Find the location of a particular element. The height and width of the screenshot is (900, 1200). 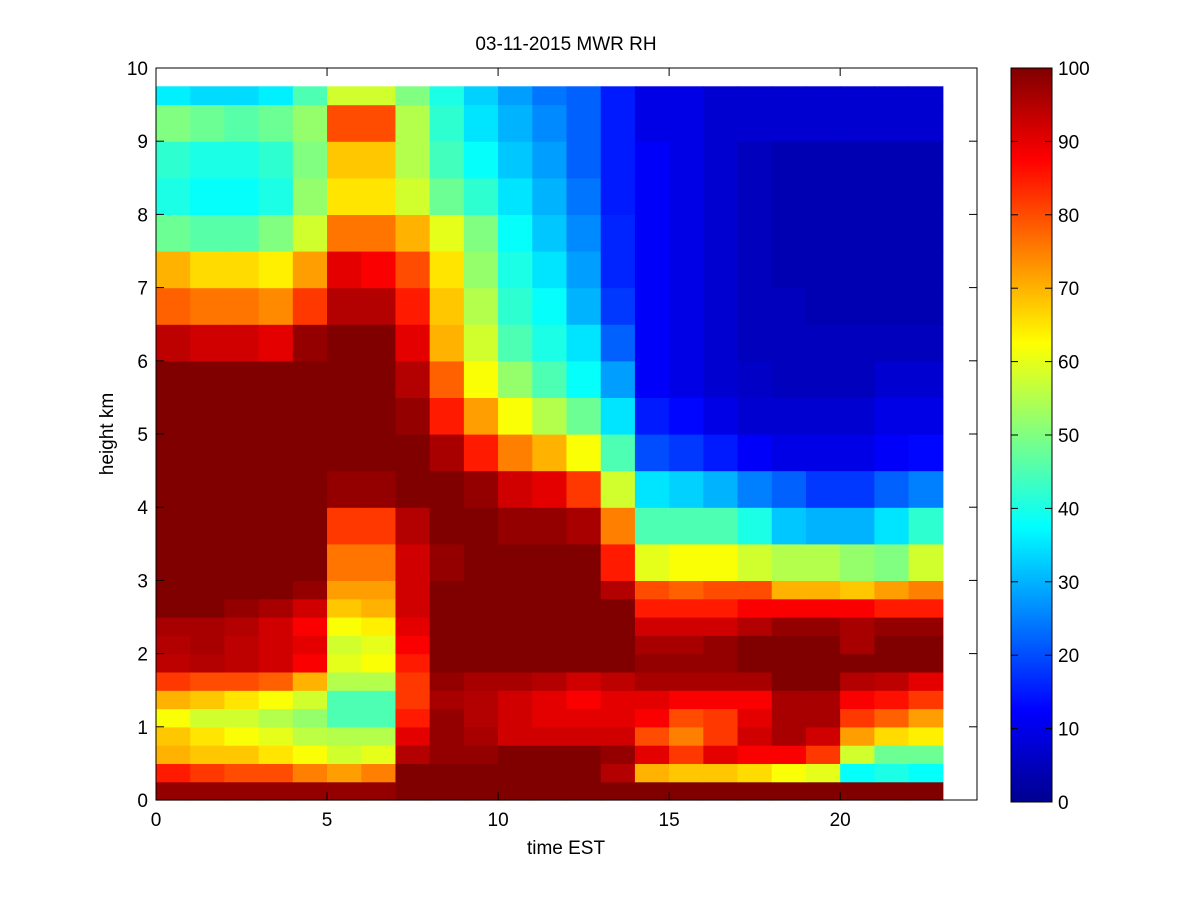

y-tick-label: 3 is located at coordinates (142, 581).